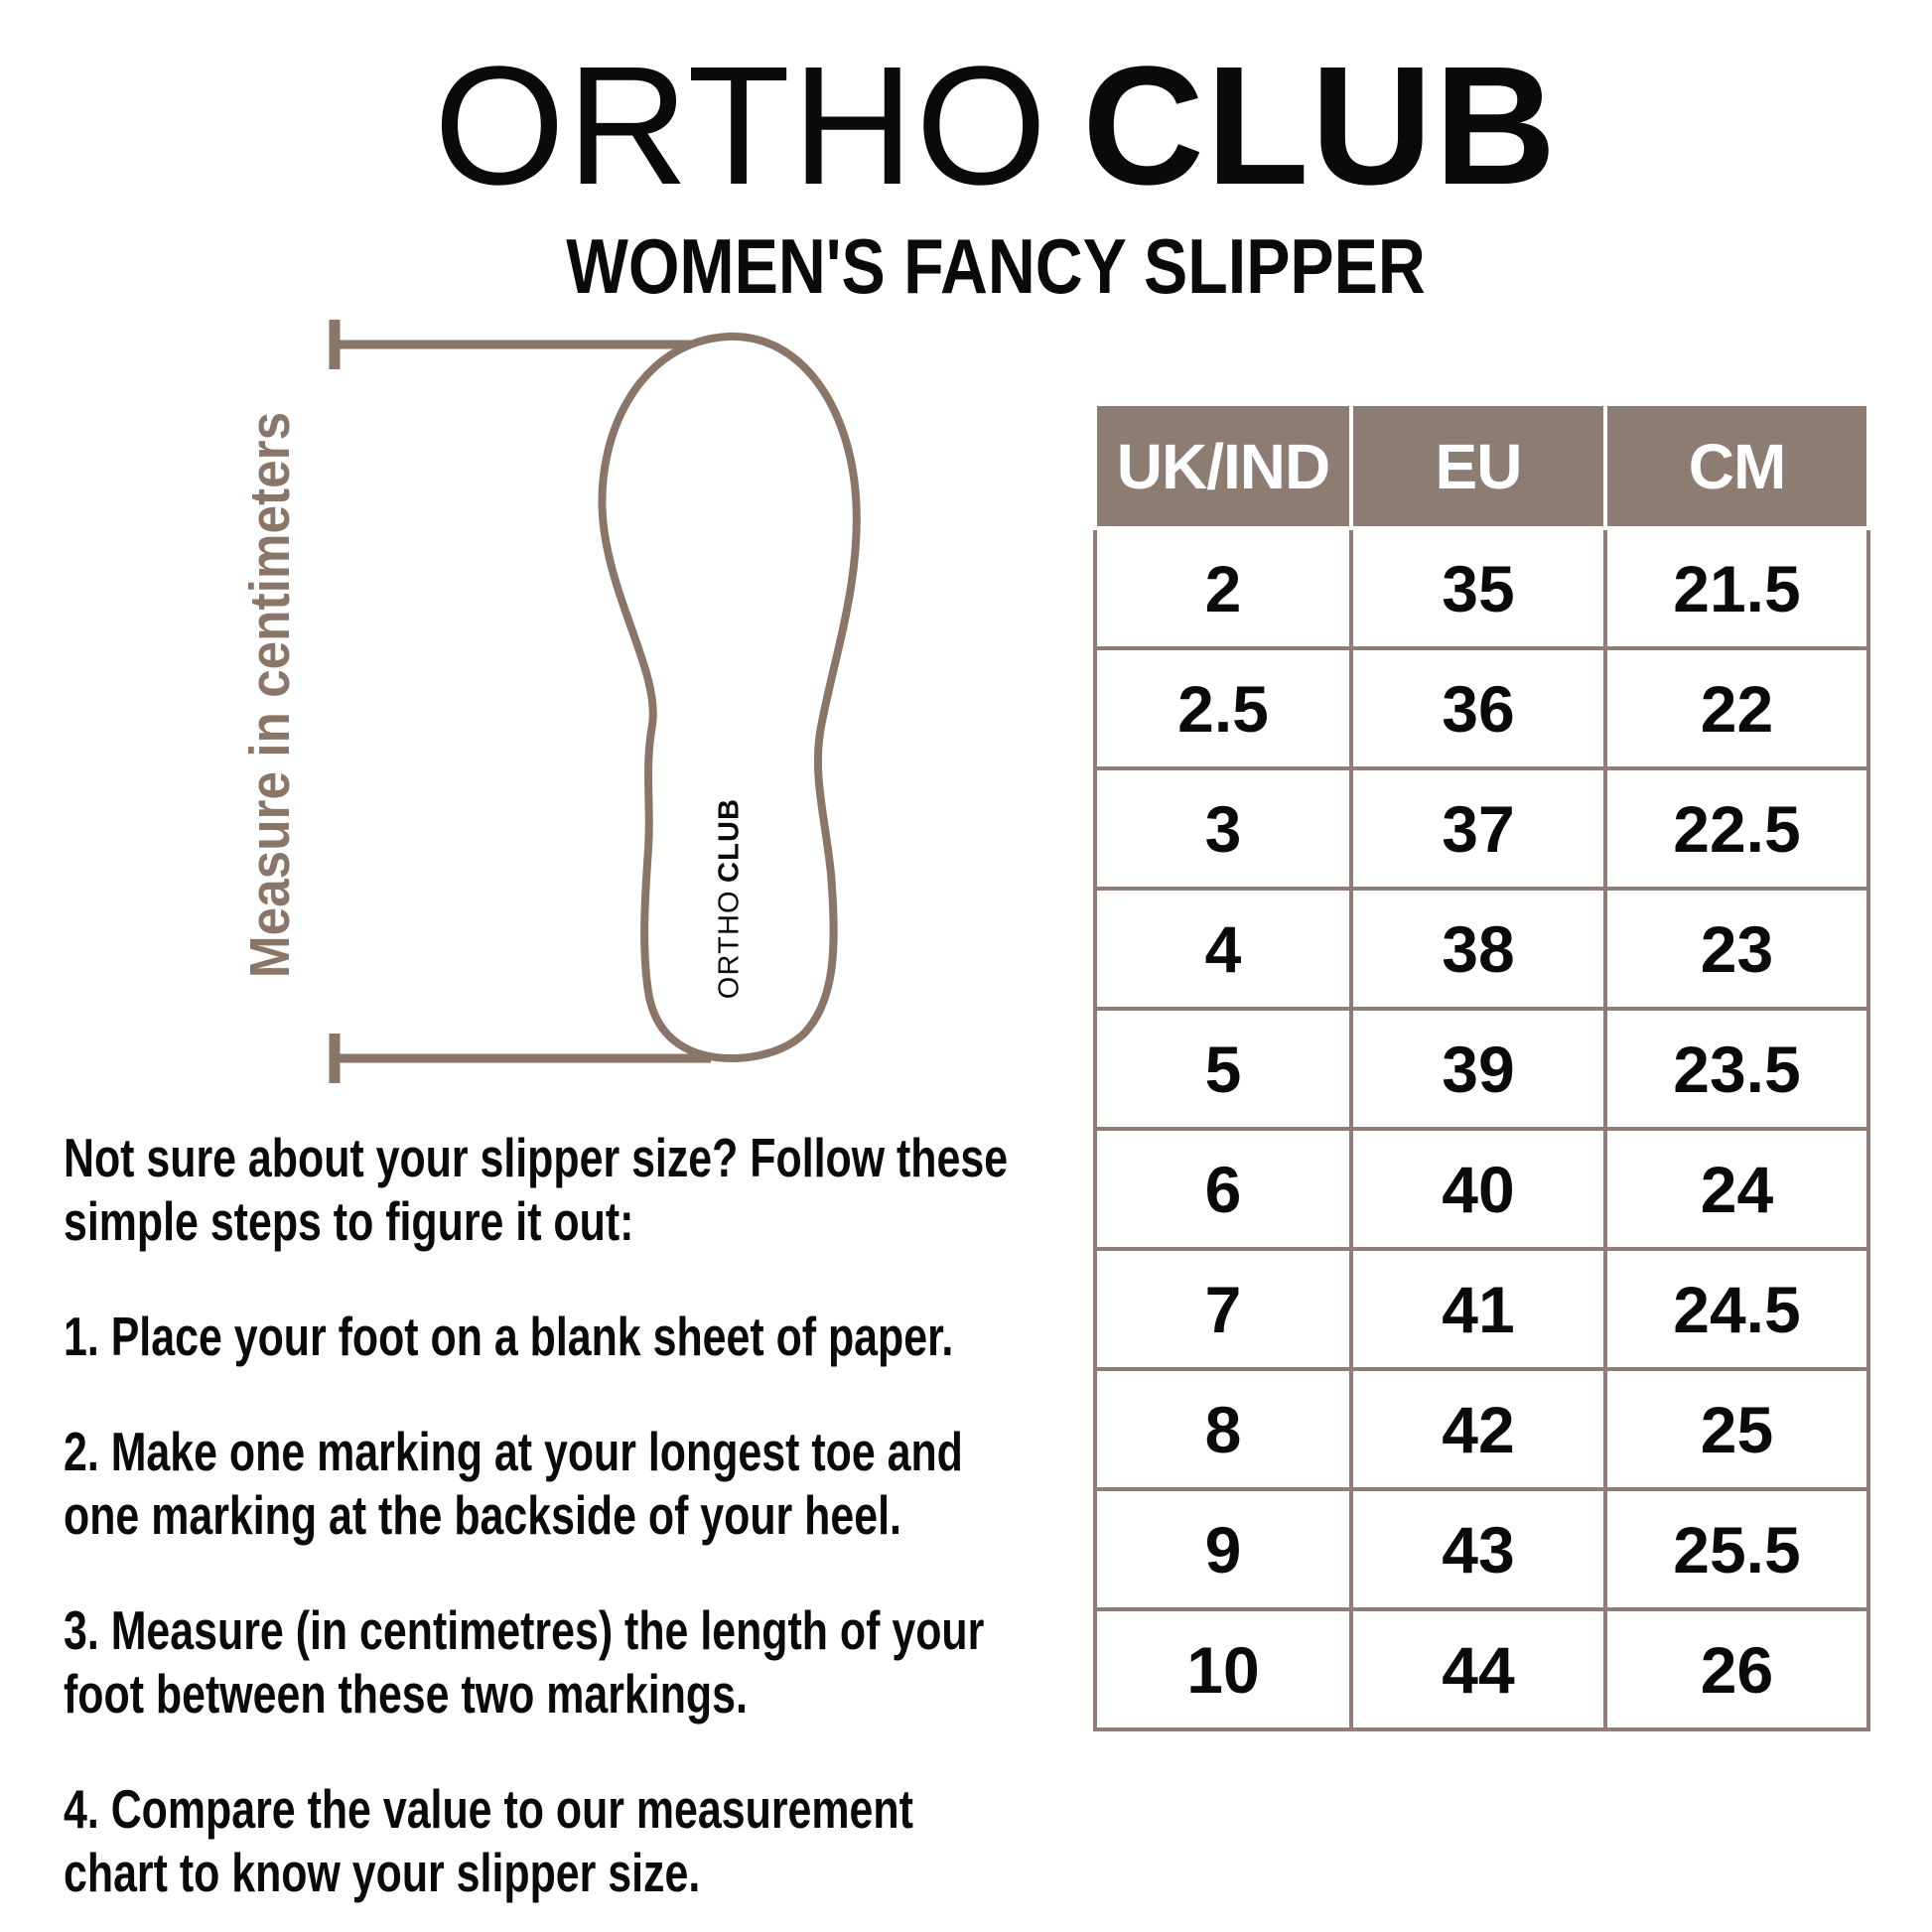  Describe the element at coordinates (1478, 1429) in the screenshot. I see `cell-eu: 42` at that location.